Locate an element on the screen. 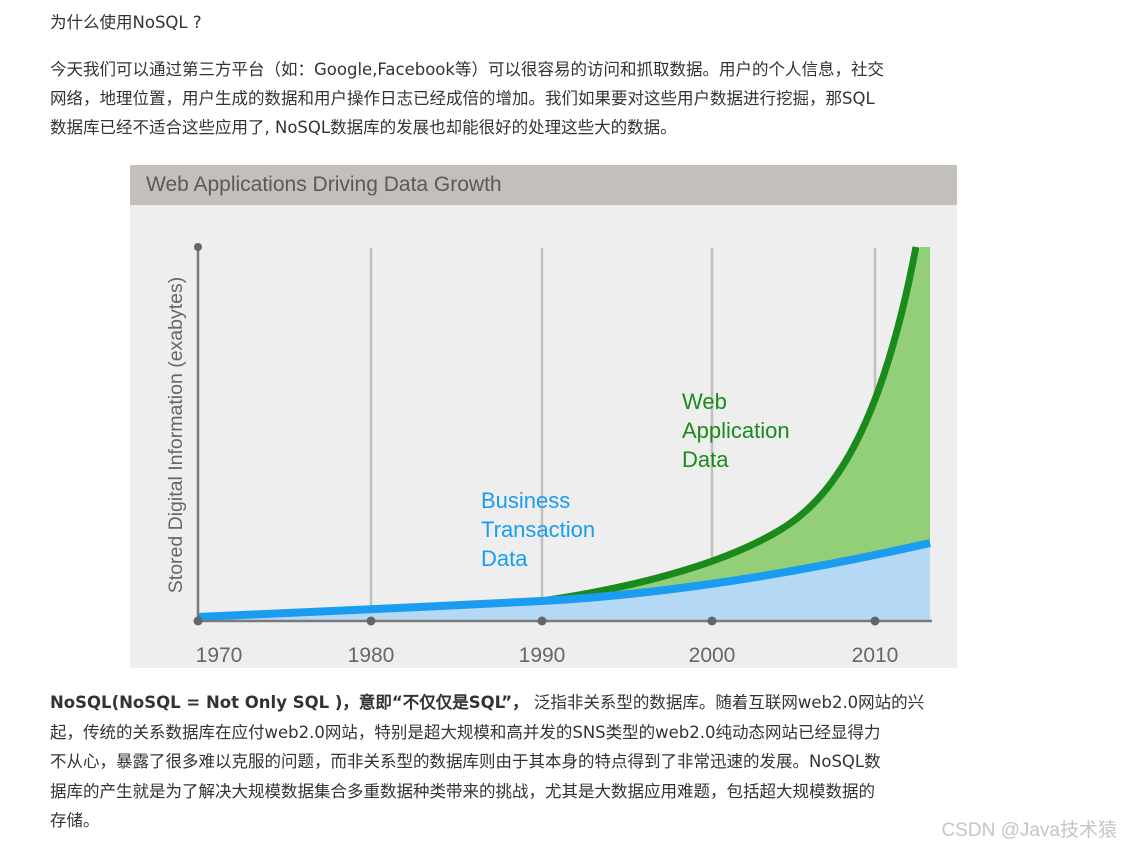  x-tick-label: 1970 is located at coordinates (219, 655).